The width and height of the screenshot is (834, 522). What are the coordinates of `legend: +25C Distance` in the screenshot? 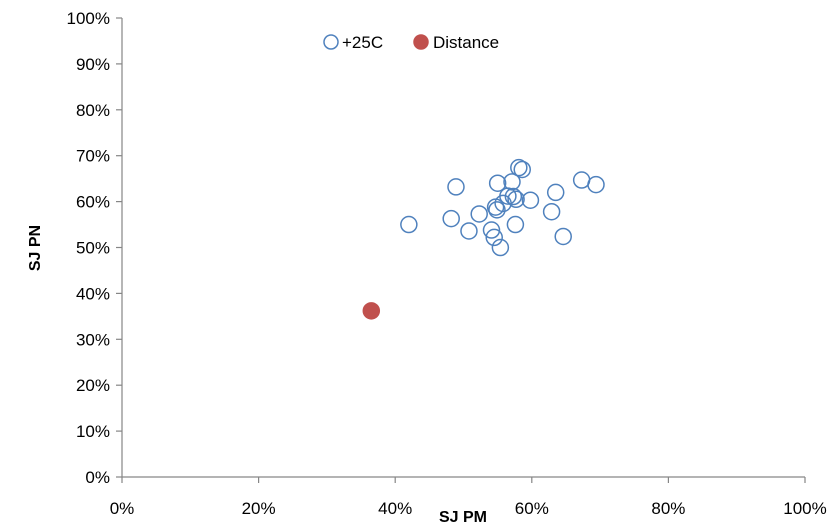 It's located at (411, 42).